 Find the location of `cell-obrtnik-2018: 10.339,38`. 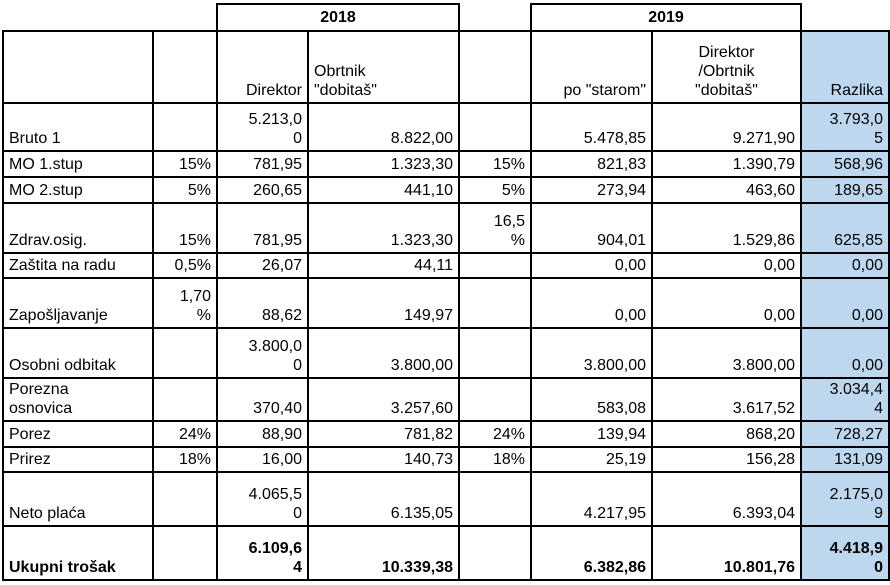

cell-obrtnik-2018: 10.339,38 is located at coordinates (383, 553).